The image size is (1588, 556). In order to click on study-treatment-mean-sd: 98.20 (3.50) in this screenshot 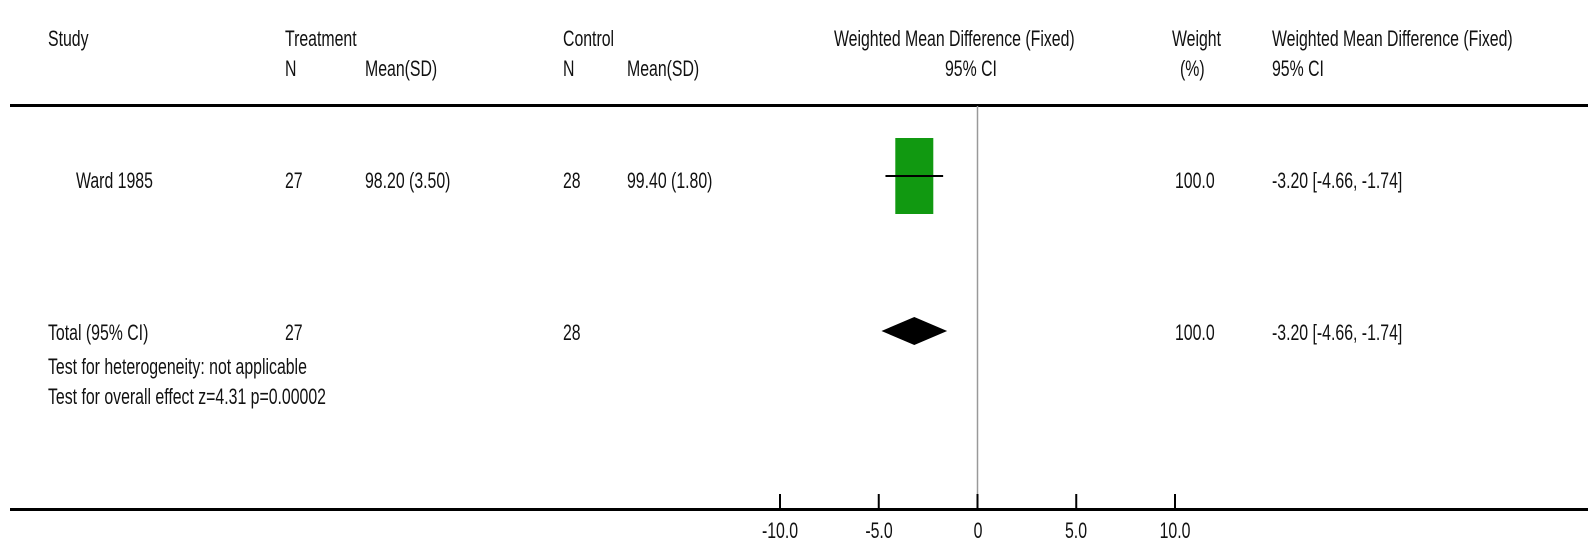, I will do `click(408, 180)`.